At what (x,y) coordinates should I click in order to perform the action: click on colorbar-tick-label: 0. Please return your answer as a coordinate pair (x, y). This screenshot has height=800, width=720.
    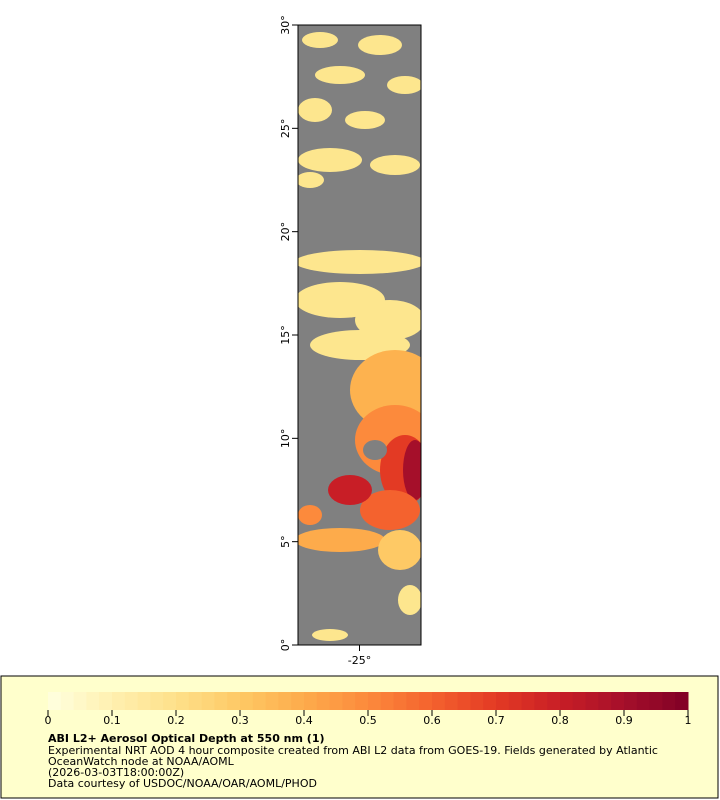
    Looking at the image, I should click on (48, 720).